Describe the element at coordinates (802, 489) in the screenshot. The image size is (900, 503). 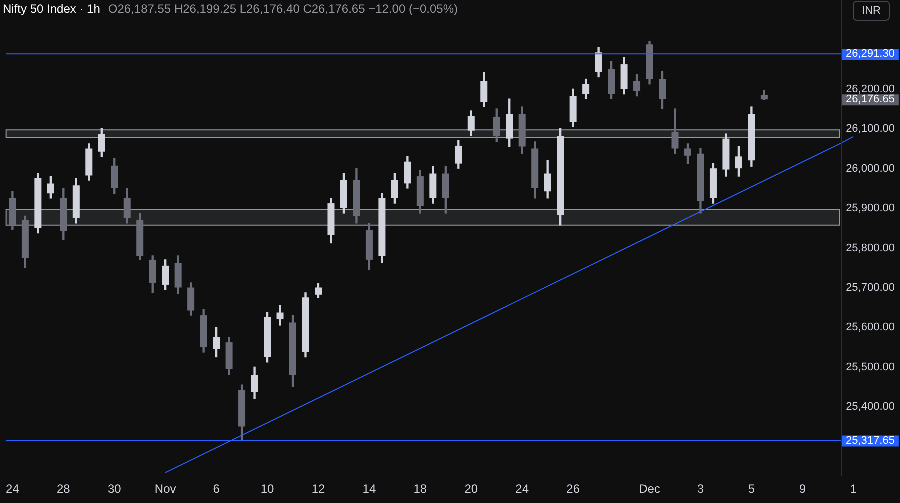
I see `x-tick-label: 9` at that location.